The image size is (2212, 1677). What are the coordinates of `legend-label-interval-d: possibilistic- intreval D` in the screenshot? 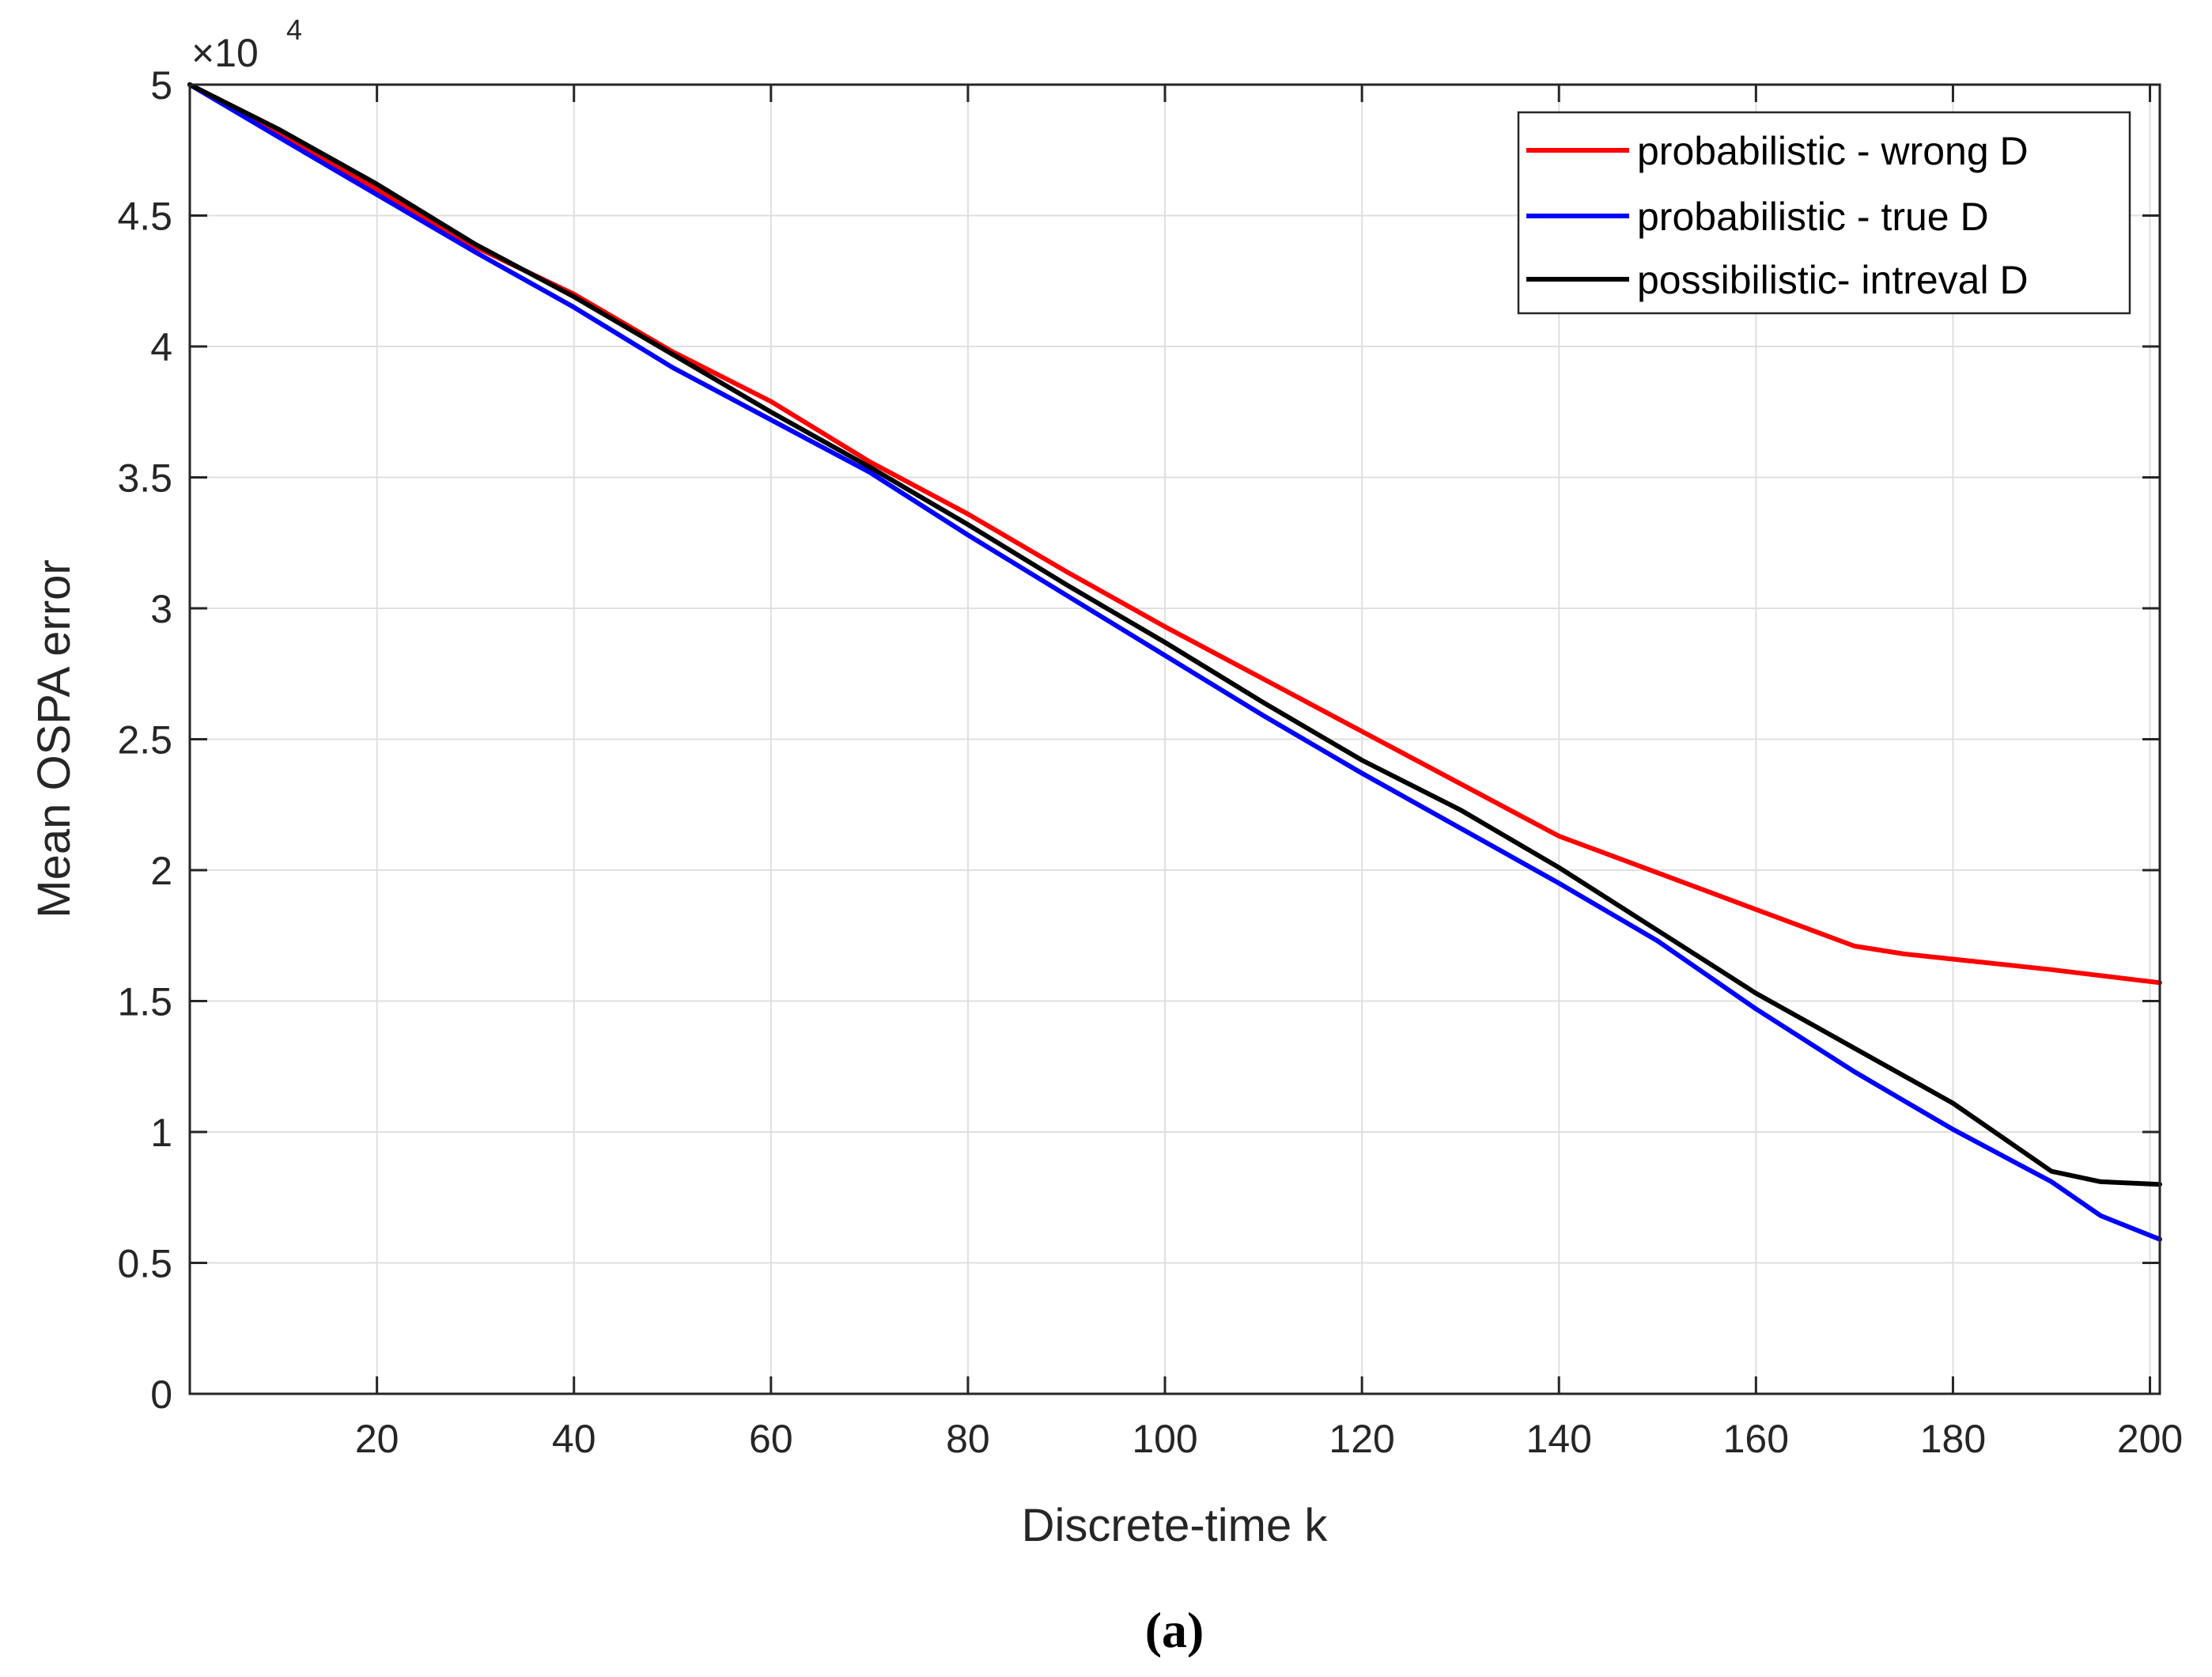 It's located at (1833, 280).